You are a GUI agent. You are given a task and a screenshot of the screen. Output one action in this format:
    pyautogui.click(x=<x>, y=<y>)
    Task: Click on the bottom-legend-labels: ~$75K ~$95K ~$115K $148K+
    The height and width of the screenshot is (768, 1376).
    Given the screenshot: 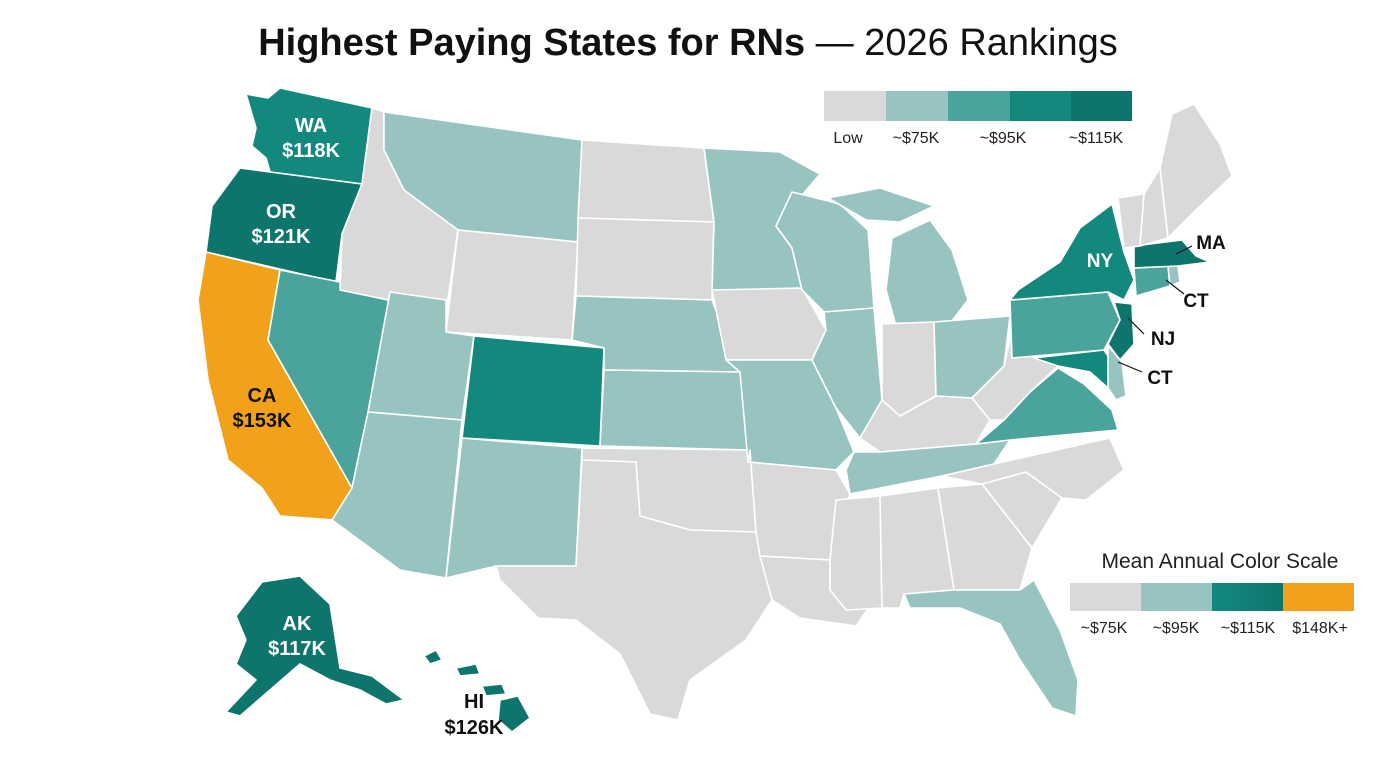 What is the action you would take?
    pyautogui.click(x=688, y=630)
    